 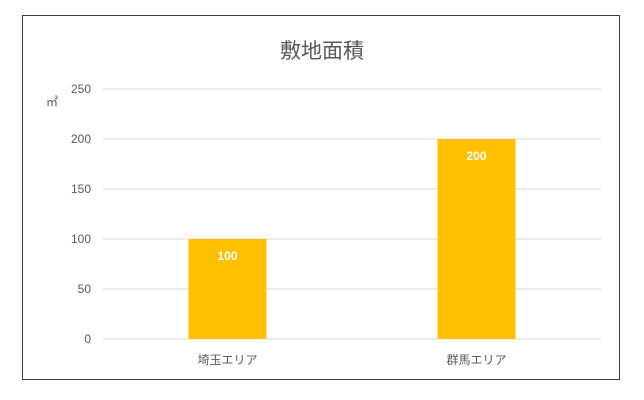 What do you see at coordinates (351, 206) in the screenshot?
I see `data-labels: 100 200` at bounding box center [351, 206].